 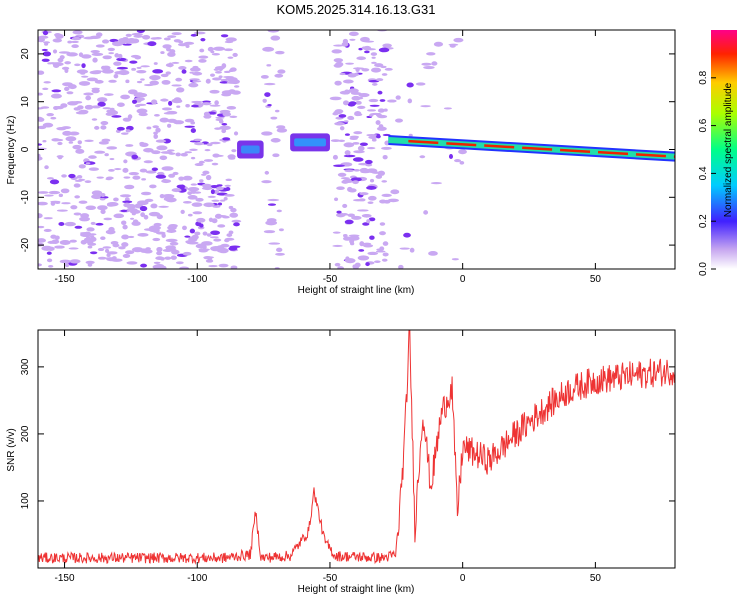 I want to click on colorbar-ticks: 0.0 0.2 0.4 0.6 0.8, so click(x=707, y=173).